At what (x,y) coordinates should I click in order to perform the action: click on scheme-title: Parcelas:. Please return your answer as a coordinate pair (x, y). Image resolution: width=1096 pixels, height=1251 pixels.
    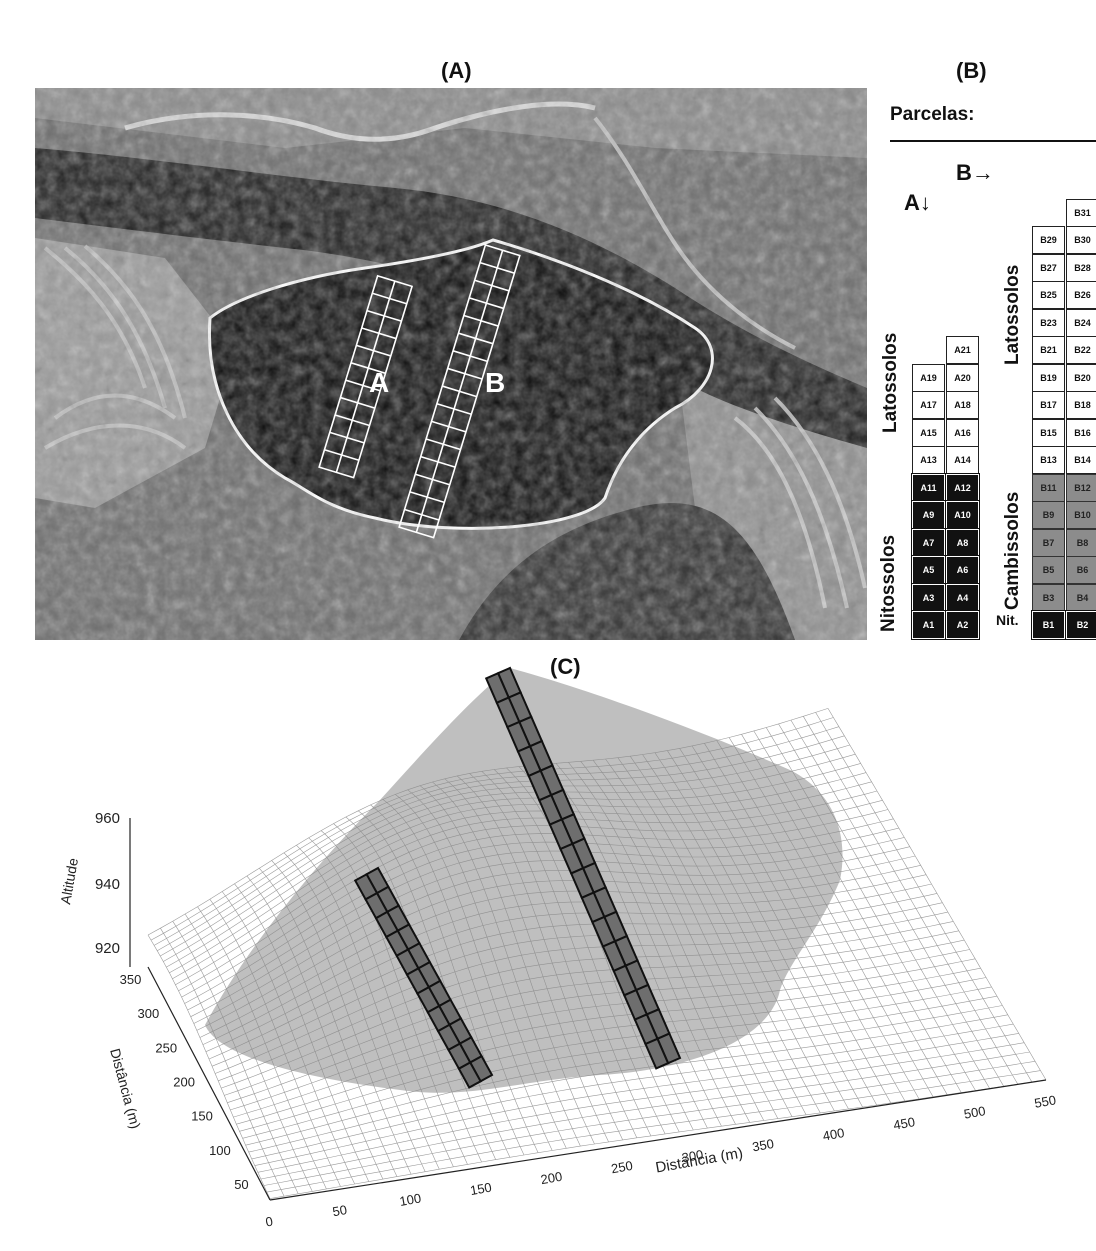
    Looking at the image, I should click on (932, 114).